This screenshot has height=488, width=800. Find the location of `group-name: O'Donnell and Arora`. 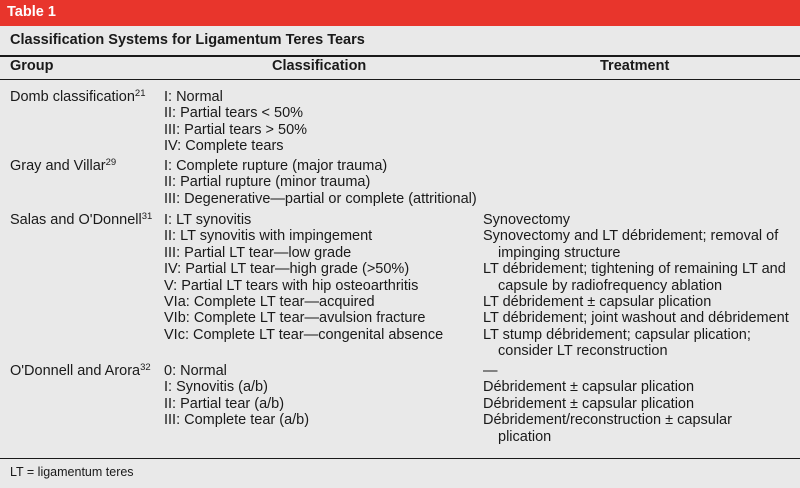

group-name: O'Donnell and Arora is located at coordinates (75, 371).